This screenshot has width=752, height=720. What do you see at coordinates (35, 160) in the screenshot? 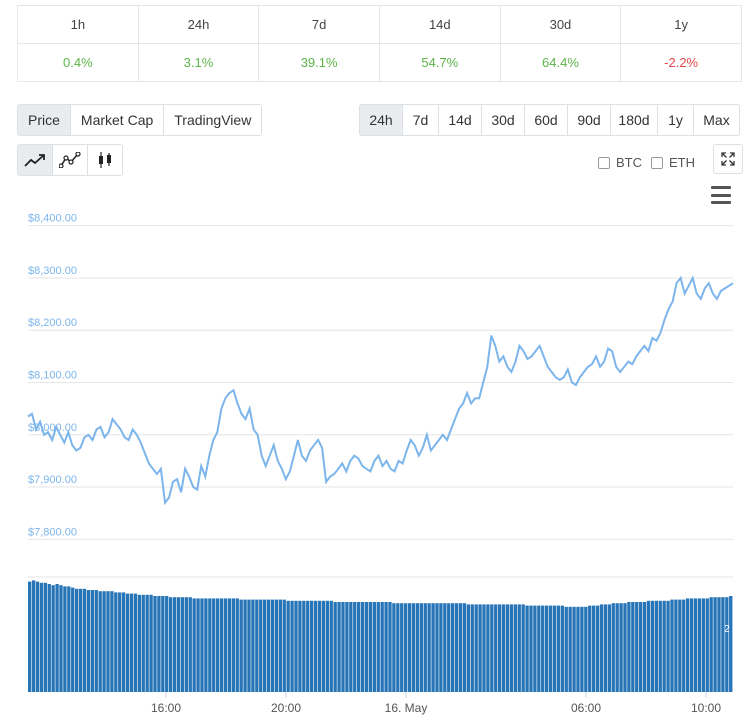
I see `line-chart-icon` at bounding box center [35, 160].